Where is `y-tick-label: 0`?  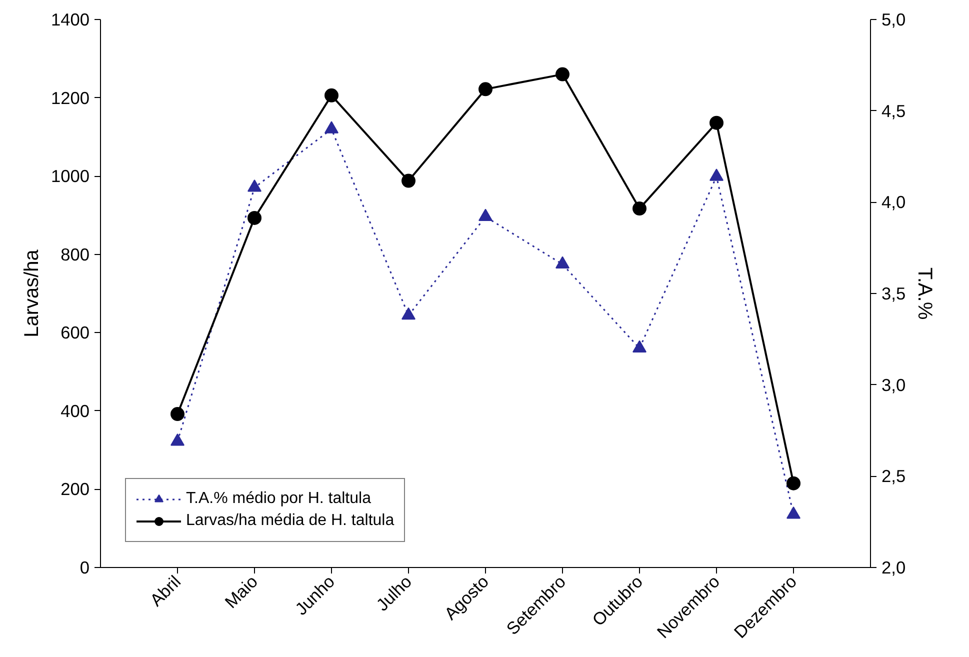
y-tick-label: 0 is located at coordinates (85, 568).